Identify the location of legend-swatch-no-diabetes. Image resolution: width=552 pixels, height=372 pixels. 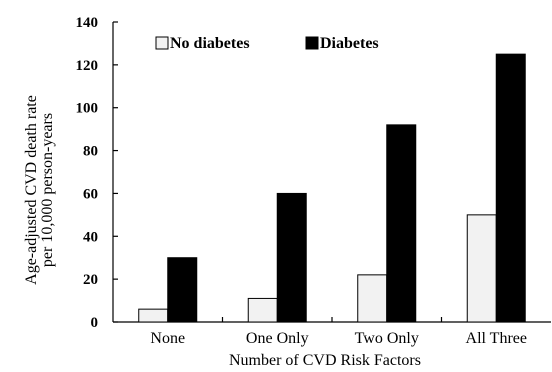
(162, 43).